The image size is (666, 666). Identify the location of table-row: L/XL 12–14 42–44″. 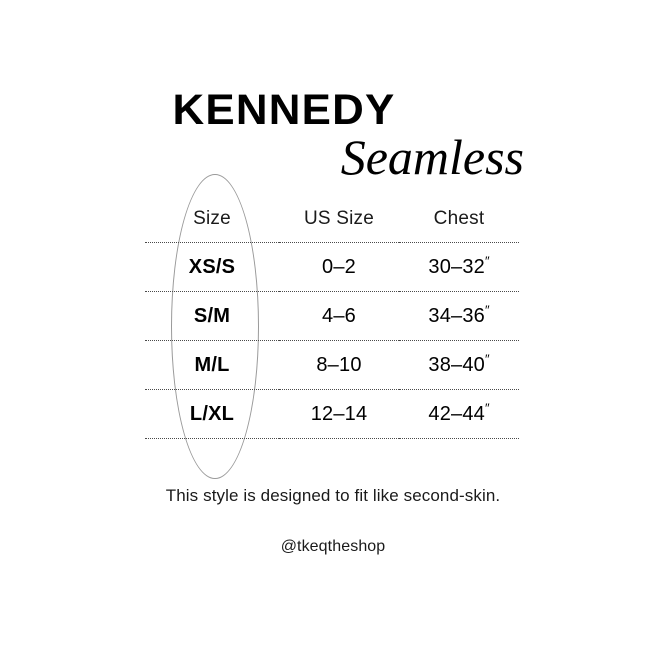
(332, 414).